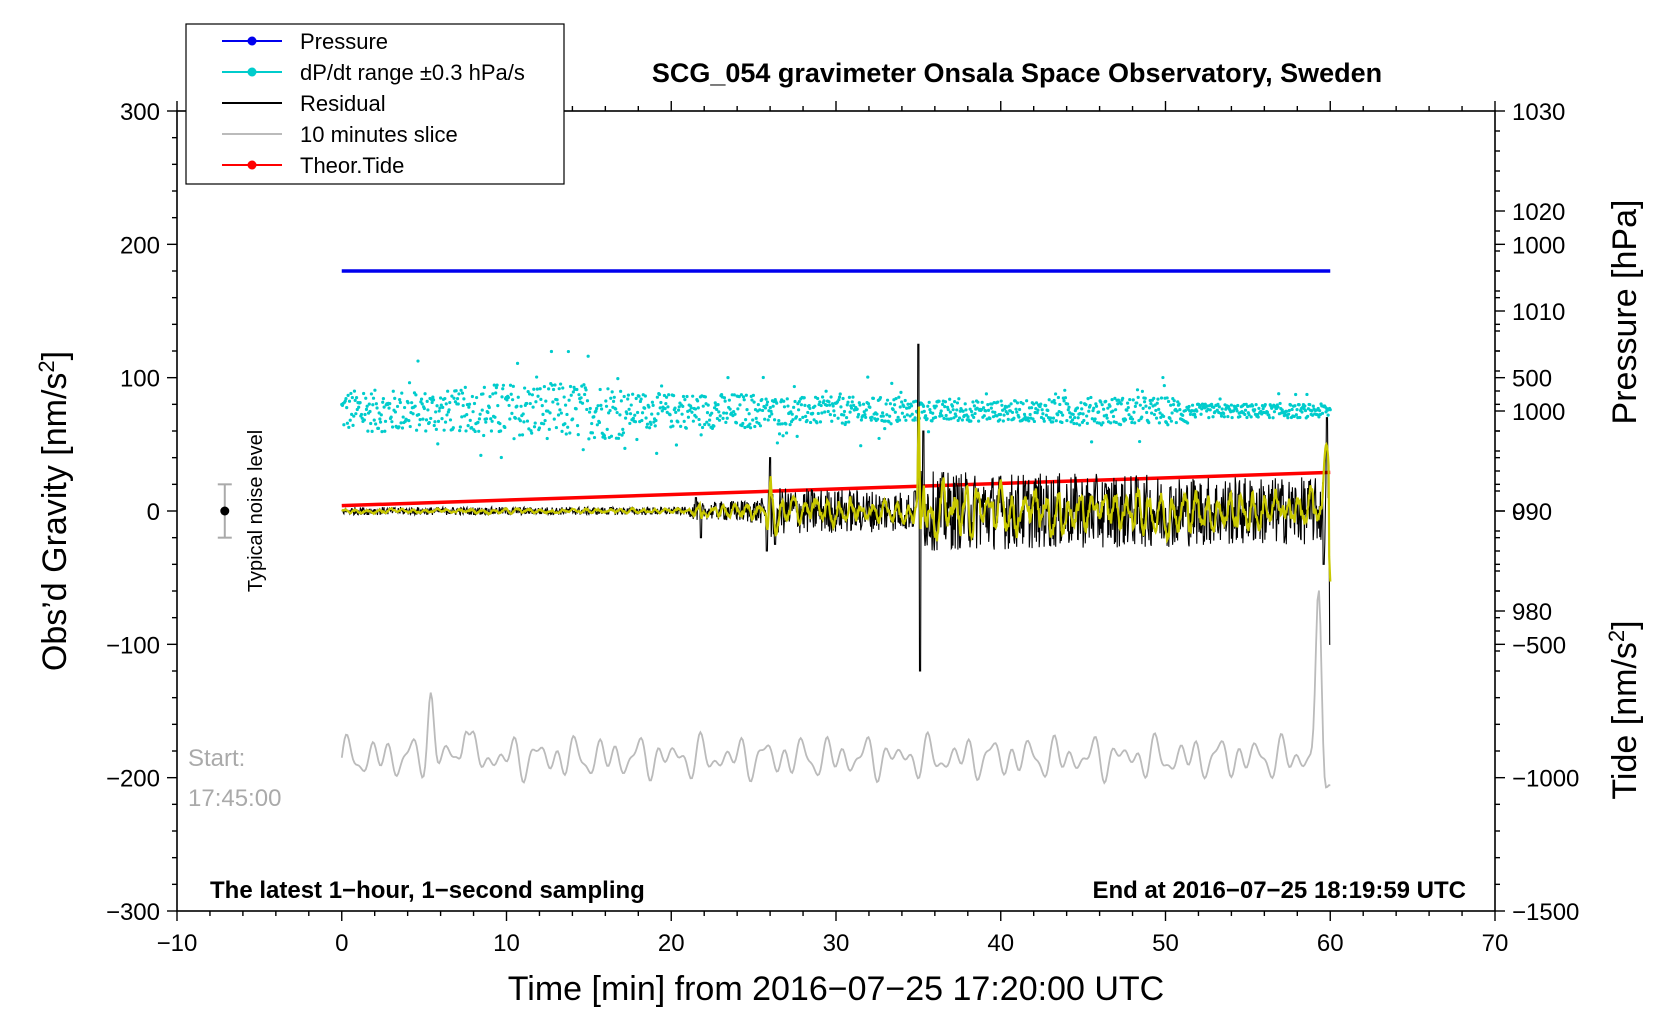  What do you see at coordinates (256, 511) in the screenshot?
I see `noise-level-label: Typical noise level` at bounding box center [256, 511].